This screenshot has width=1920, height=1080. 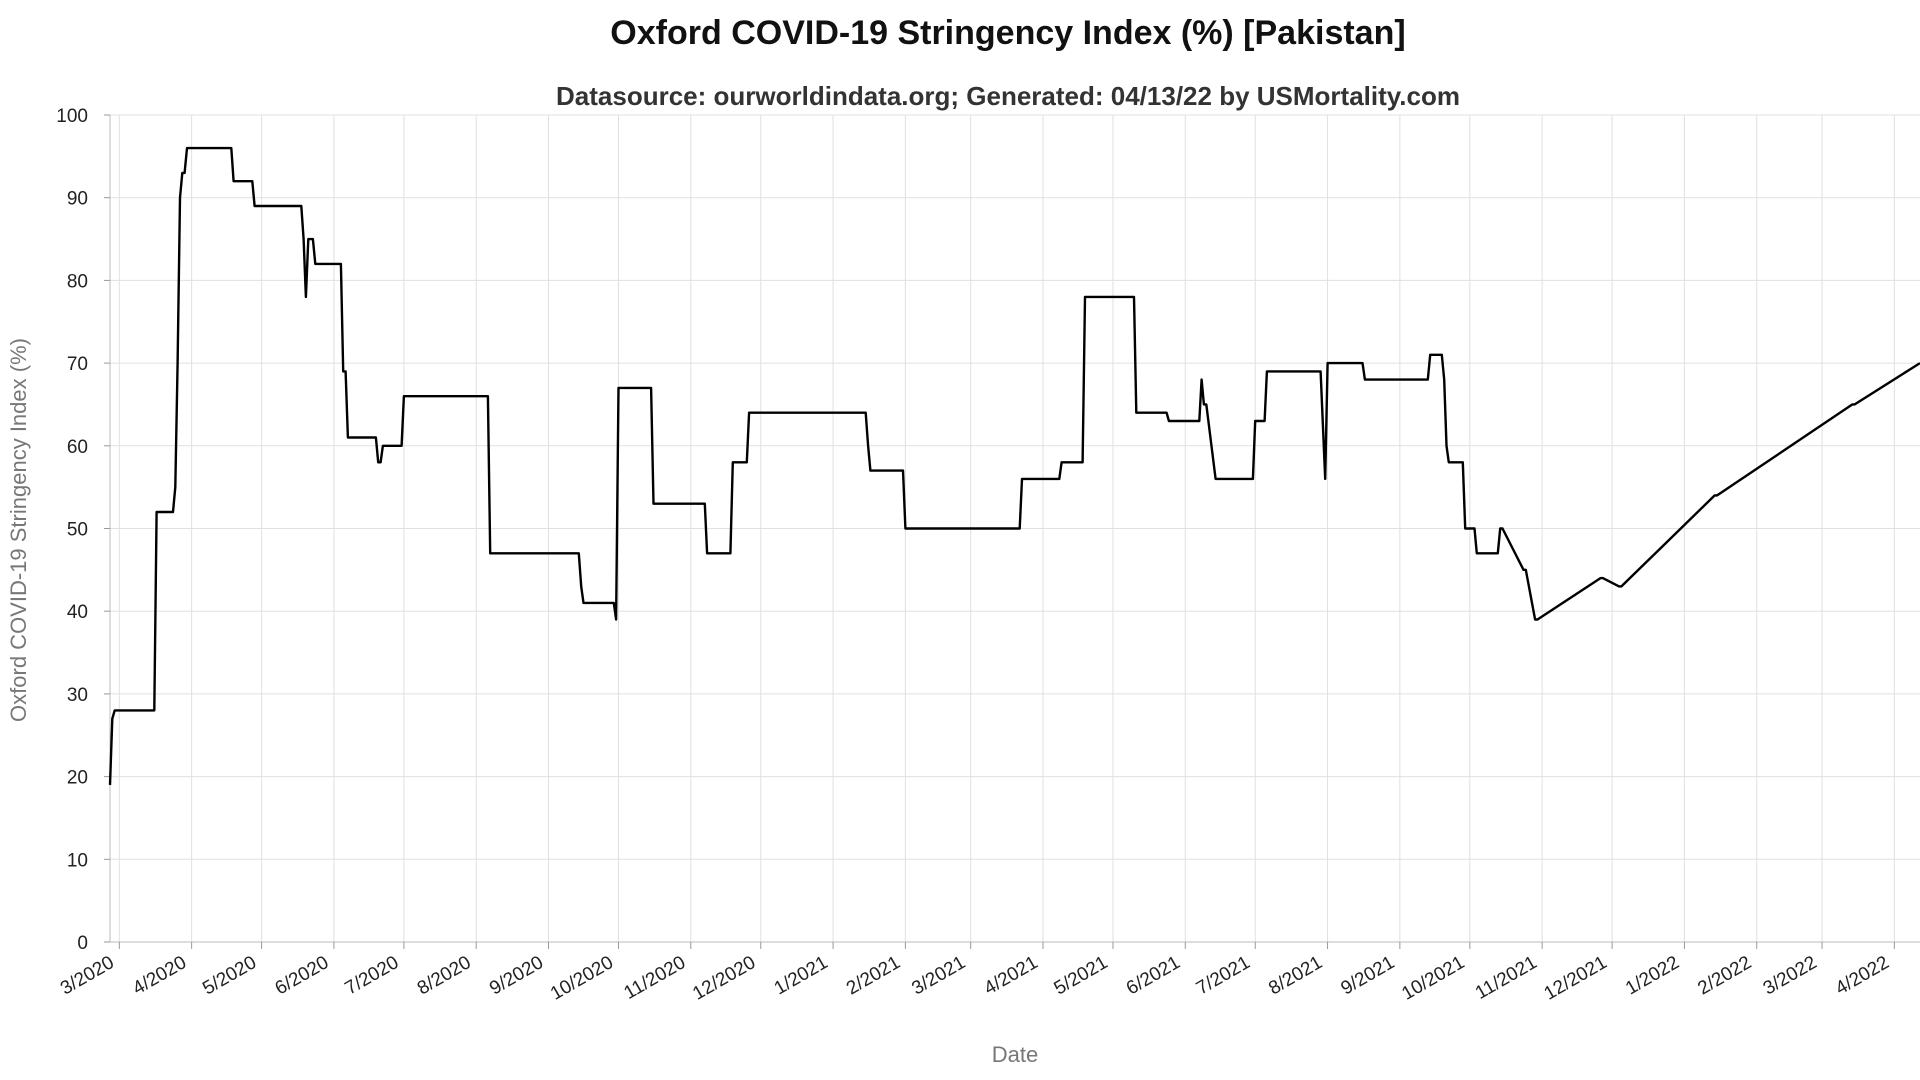 I want to click on y-tick-label: 70, so click(x=77, y=364).